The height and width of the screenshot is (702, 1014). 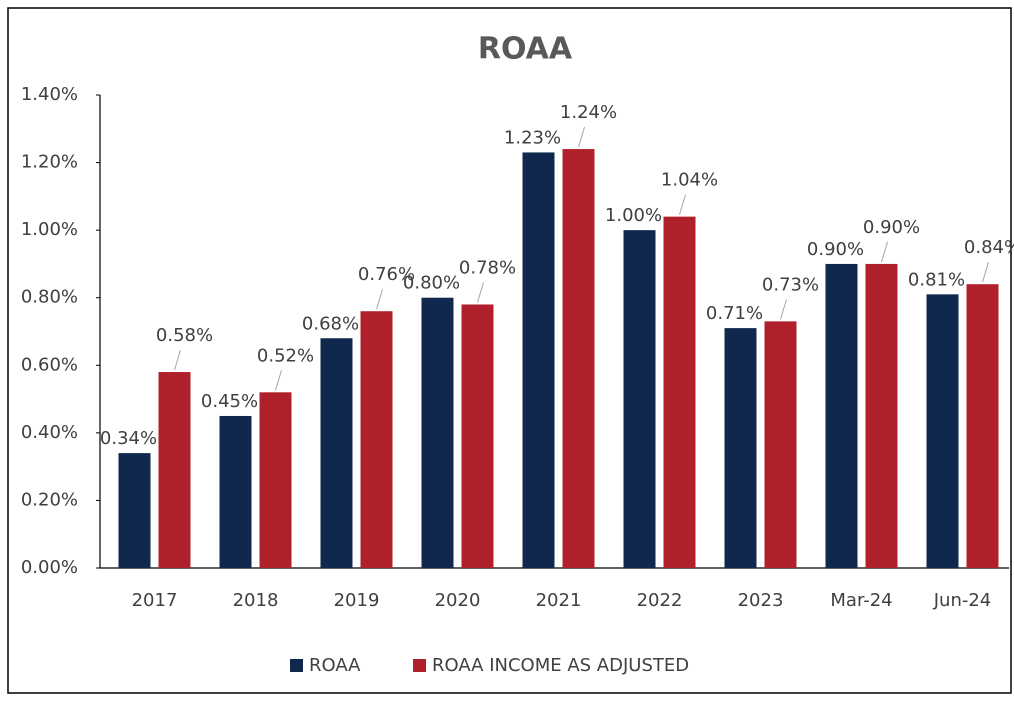 What do you see at coordinates (184, 335) in the screenshot?
I see `value-label: 0.58%` at bounding box center [184, 335].